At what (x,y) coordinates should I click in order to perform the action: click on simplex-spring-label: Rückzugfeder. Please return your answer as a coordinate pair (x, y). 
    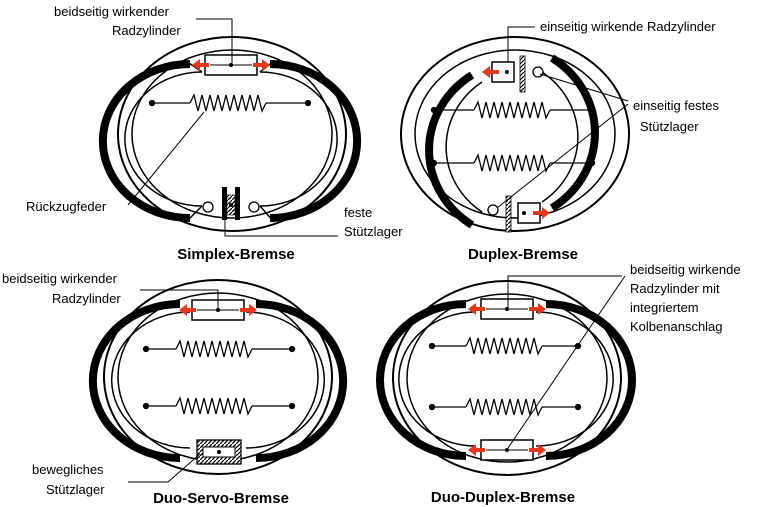
    Looking at the image, I should click on (66, 206).